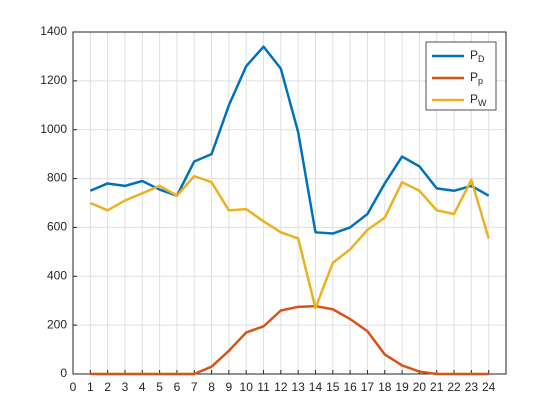 This screenshot has width=560, height=420. What do you see at coordinates (477, 56) in the screenshot?
I see `legend-label: PD` at bounding box center [477, 56].